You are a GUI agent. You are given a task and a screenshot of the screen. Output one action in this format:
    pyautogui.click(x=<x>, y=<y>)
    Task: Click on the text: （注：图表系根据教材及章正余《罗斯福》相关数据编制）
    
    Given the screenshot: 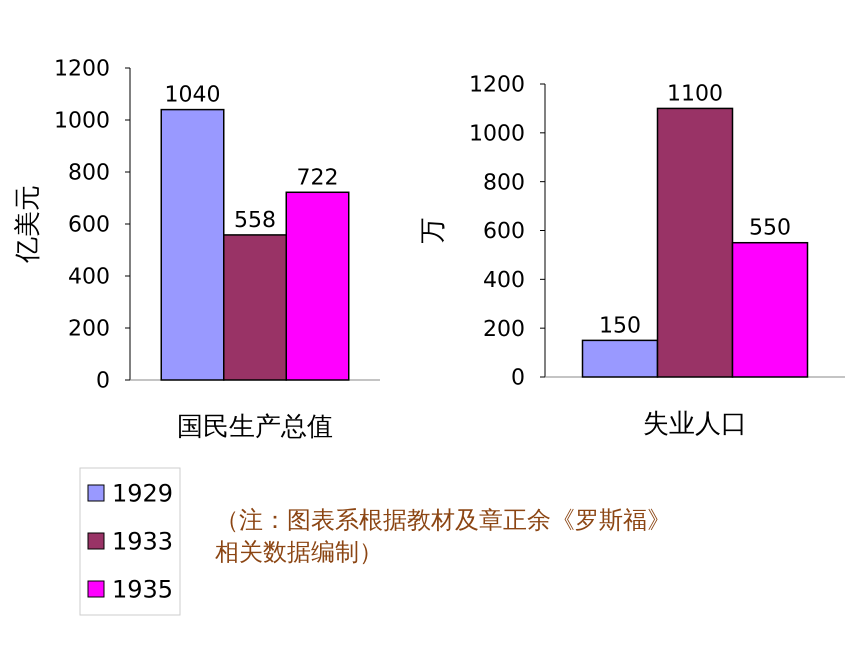 What is the action you would take?
    pyautogui.click(x=443, y=536)
    